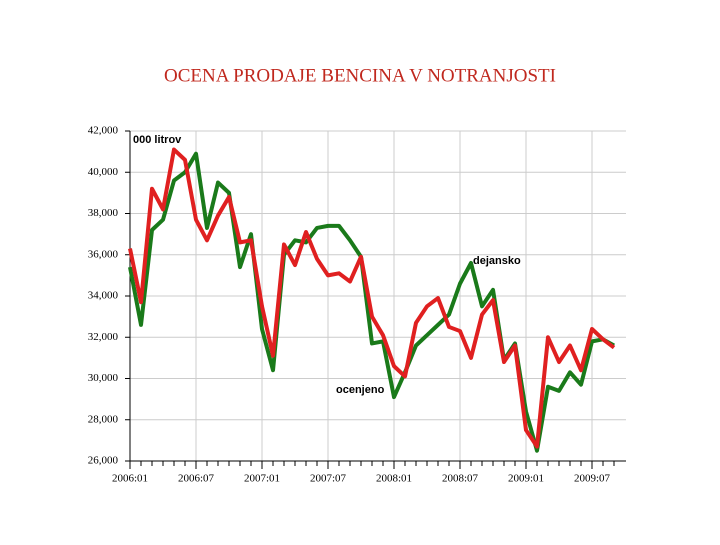  Describe the element at coordinates (103, 419) in the screenshot. I see `y-tick-label: 28,000` at that location.